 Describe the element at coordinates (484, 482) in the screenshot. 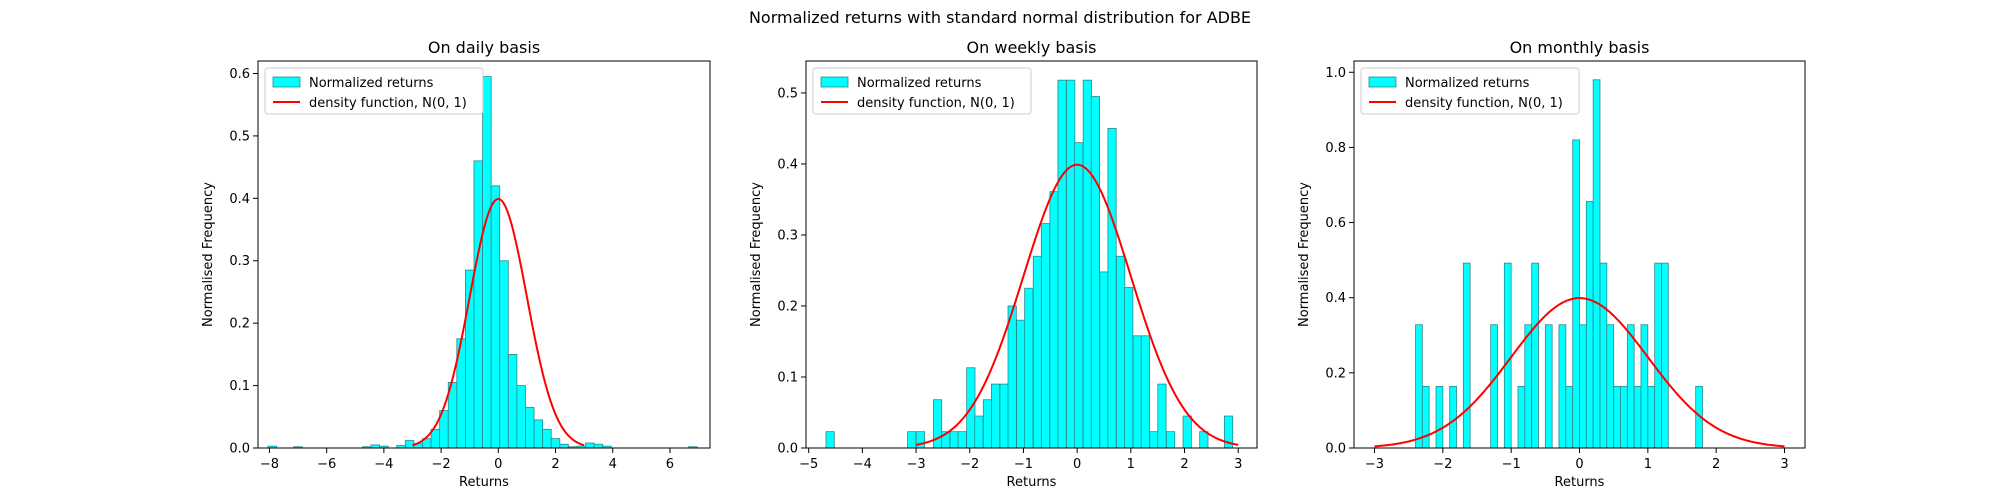

I see `chart-1-xlabel: Returns` at that location.